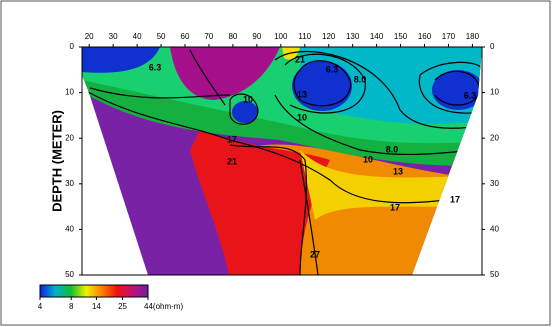 This screenshot has width=552, height=327. What do you see at coordinates (473, 36) in the screenshot?
I see `x-tick-label: 180` at bounding box center [473, 36].